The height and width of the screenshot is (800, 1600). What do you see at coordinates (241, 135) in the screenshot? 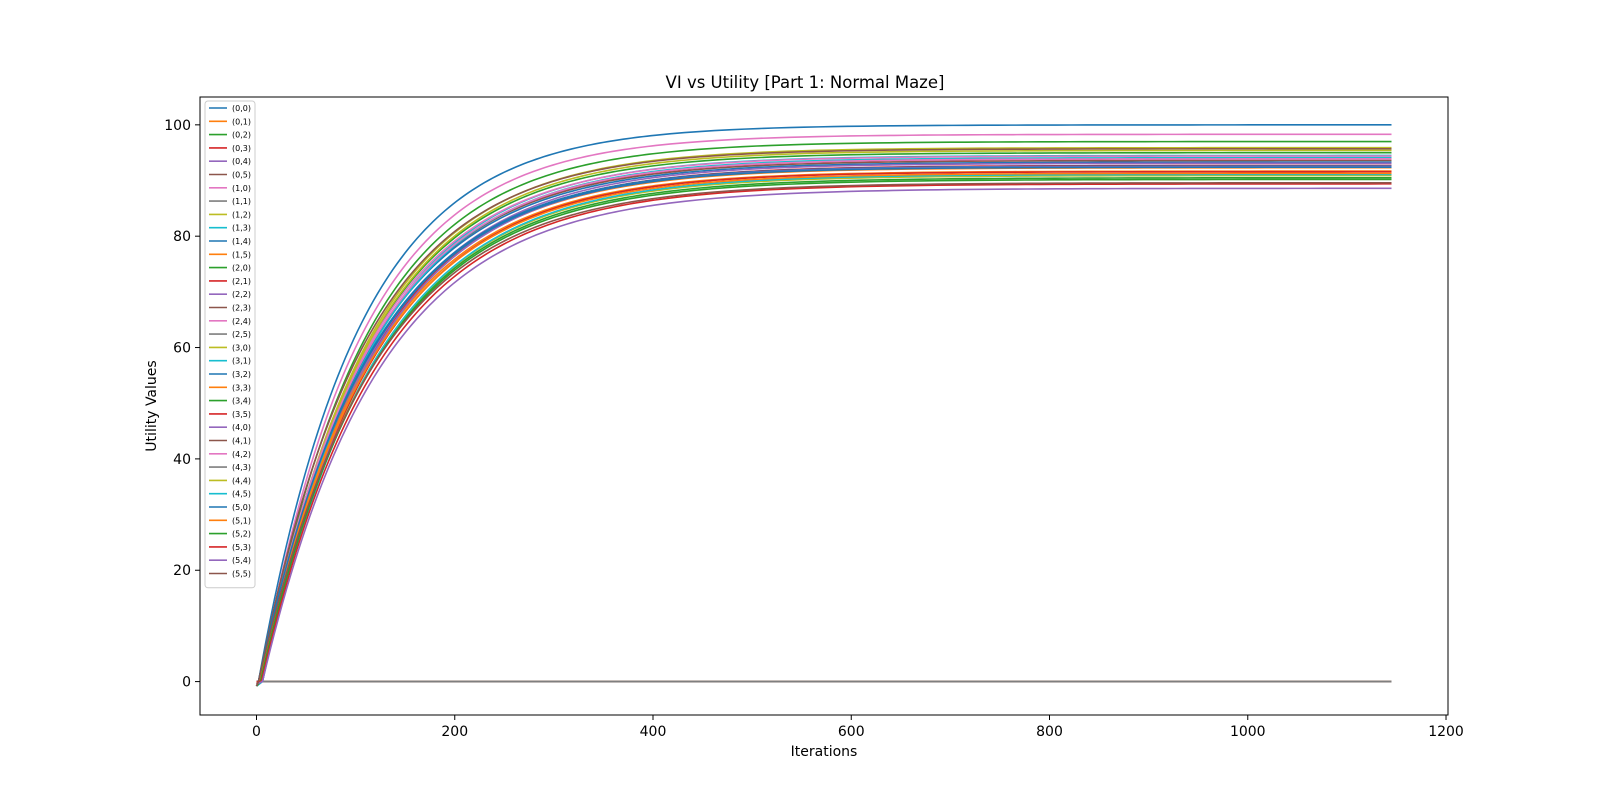
I see `legend-label: (0,2)` at bounding box center [241, 135].